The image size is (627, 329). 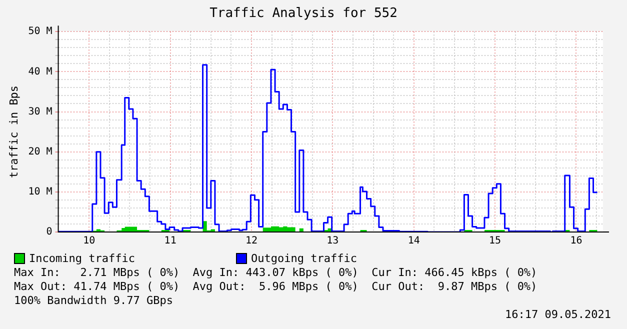 I want to click on y-tick-label: 0, so click(x=49, y=232).